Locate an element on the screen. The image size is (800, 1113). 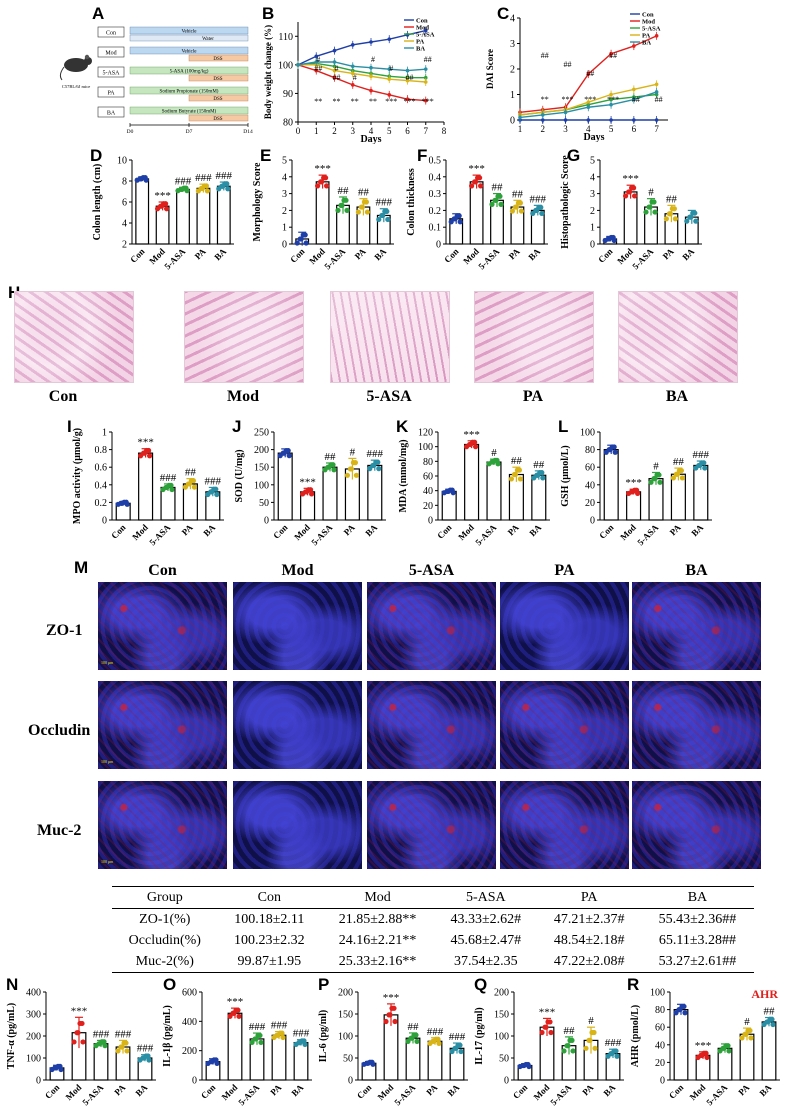
y-tick-label: 150 is located at coordinates (261, 468).